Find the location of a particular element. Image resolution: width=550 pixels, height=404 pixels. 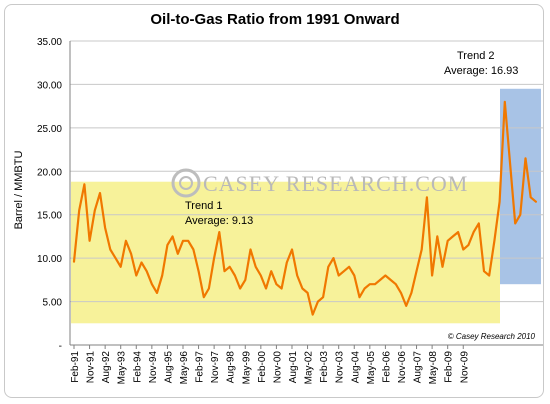

x-tick-label: May-05 is located at coordinates (371, 368).